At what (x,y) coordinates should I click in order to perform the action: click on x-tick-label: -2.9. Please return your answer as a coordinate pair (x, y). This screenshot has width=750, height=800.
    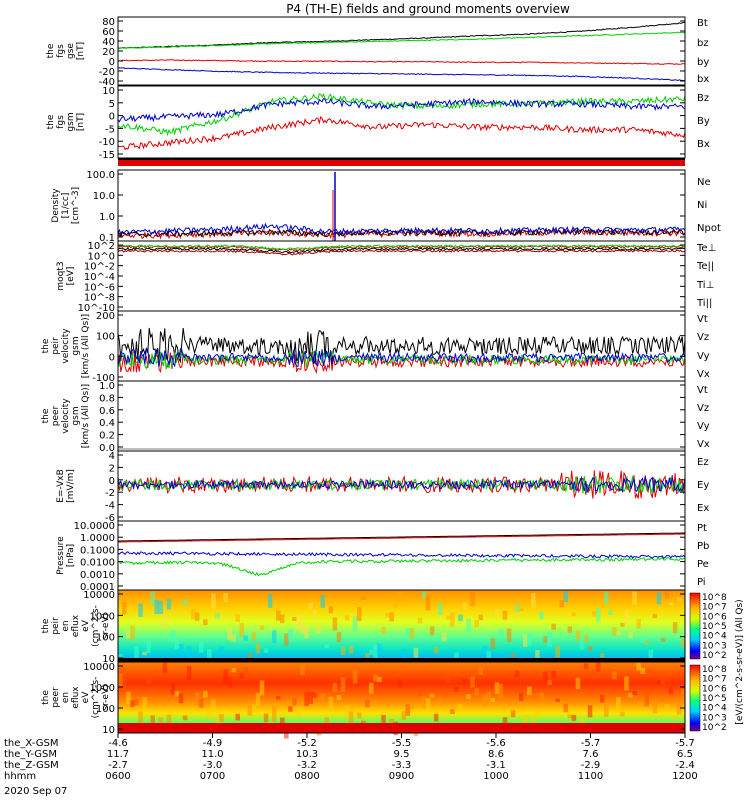
    Looking at the image, I should click on (591, 765).